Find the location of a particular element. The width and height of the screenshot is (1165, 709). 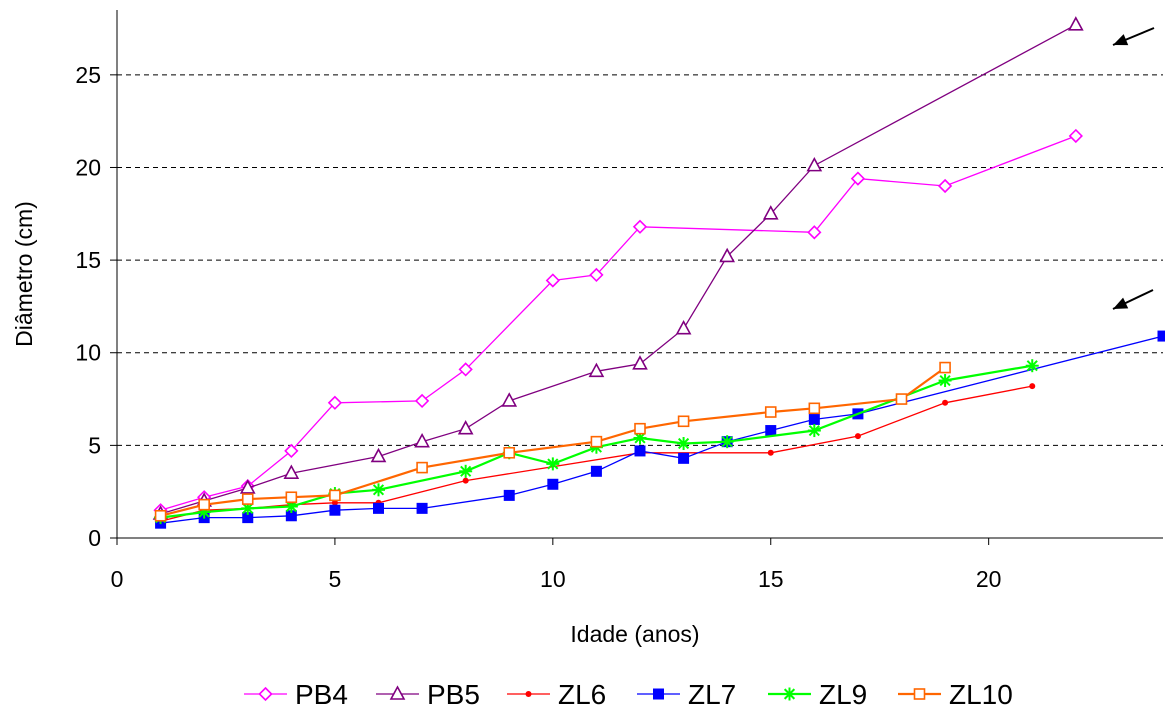

legend-item-pb4: PB4 is located at coordinates (296, 694).